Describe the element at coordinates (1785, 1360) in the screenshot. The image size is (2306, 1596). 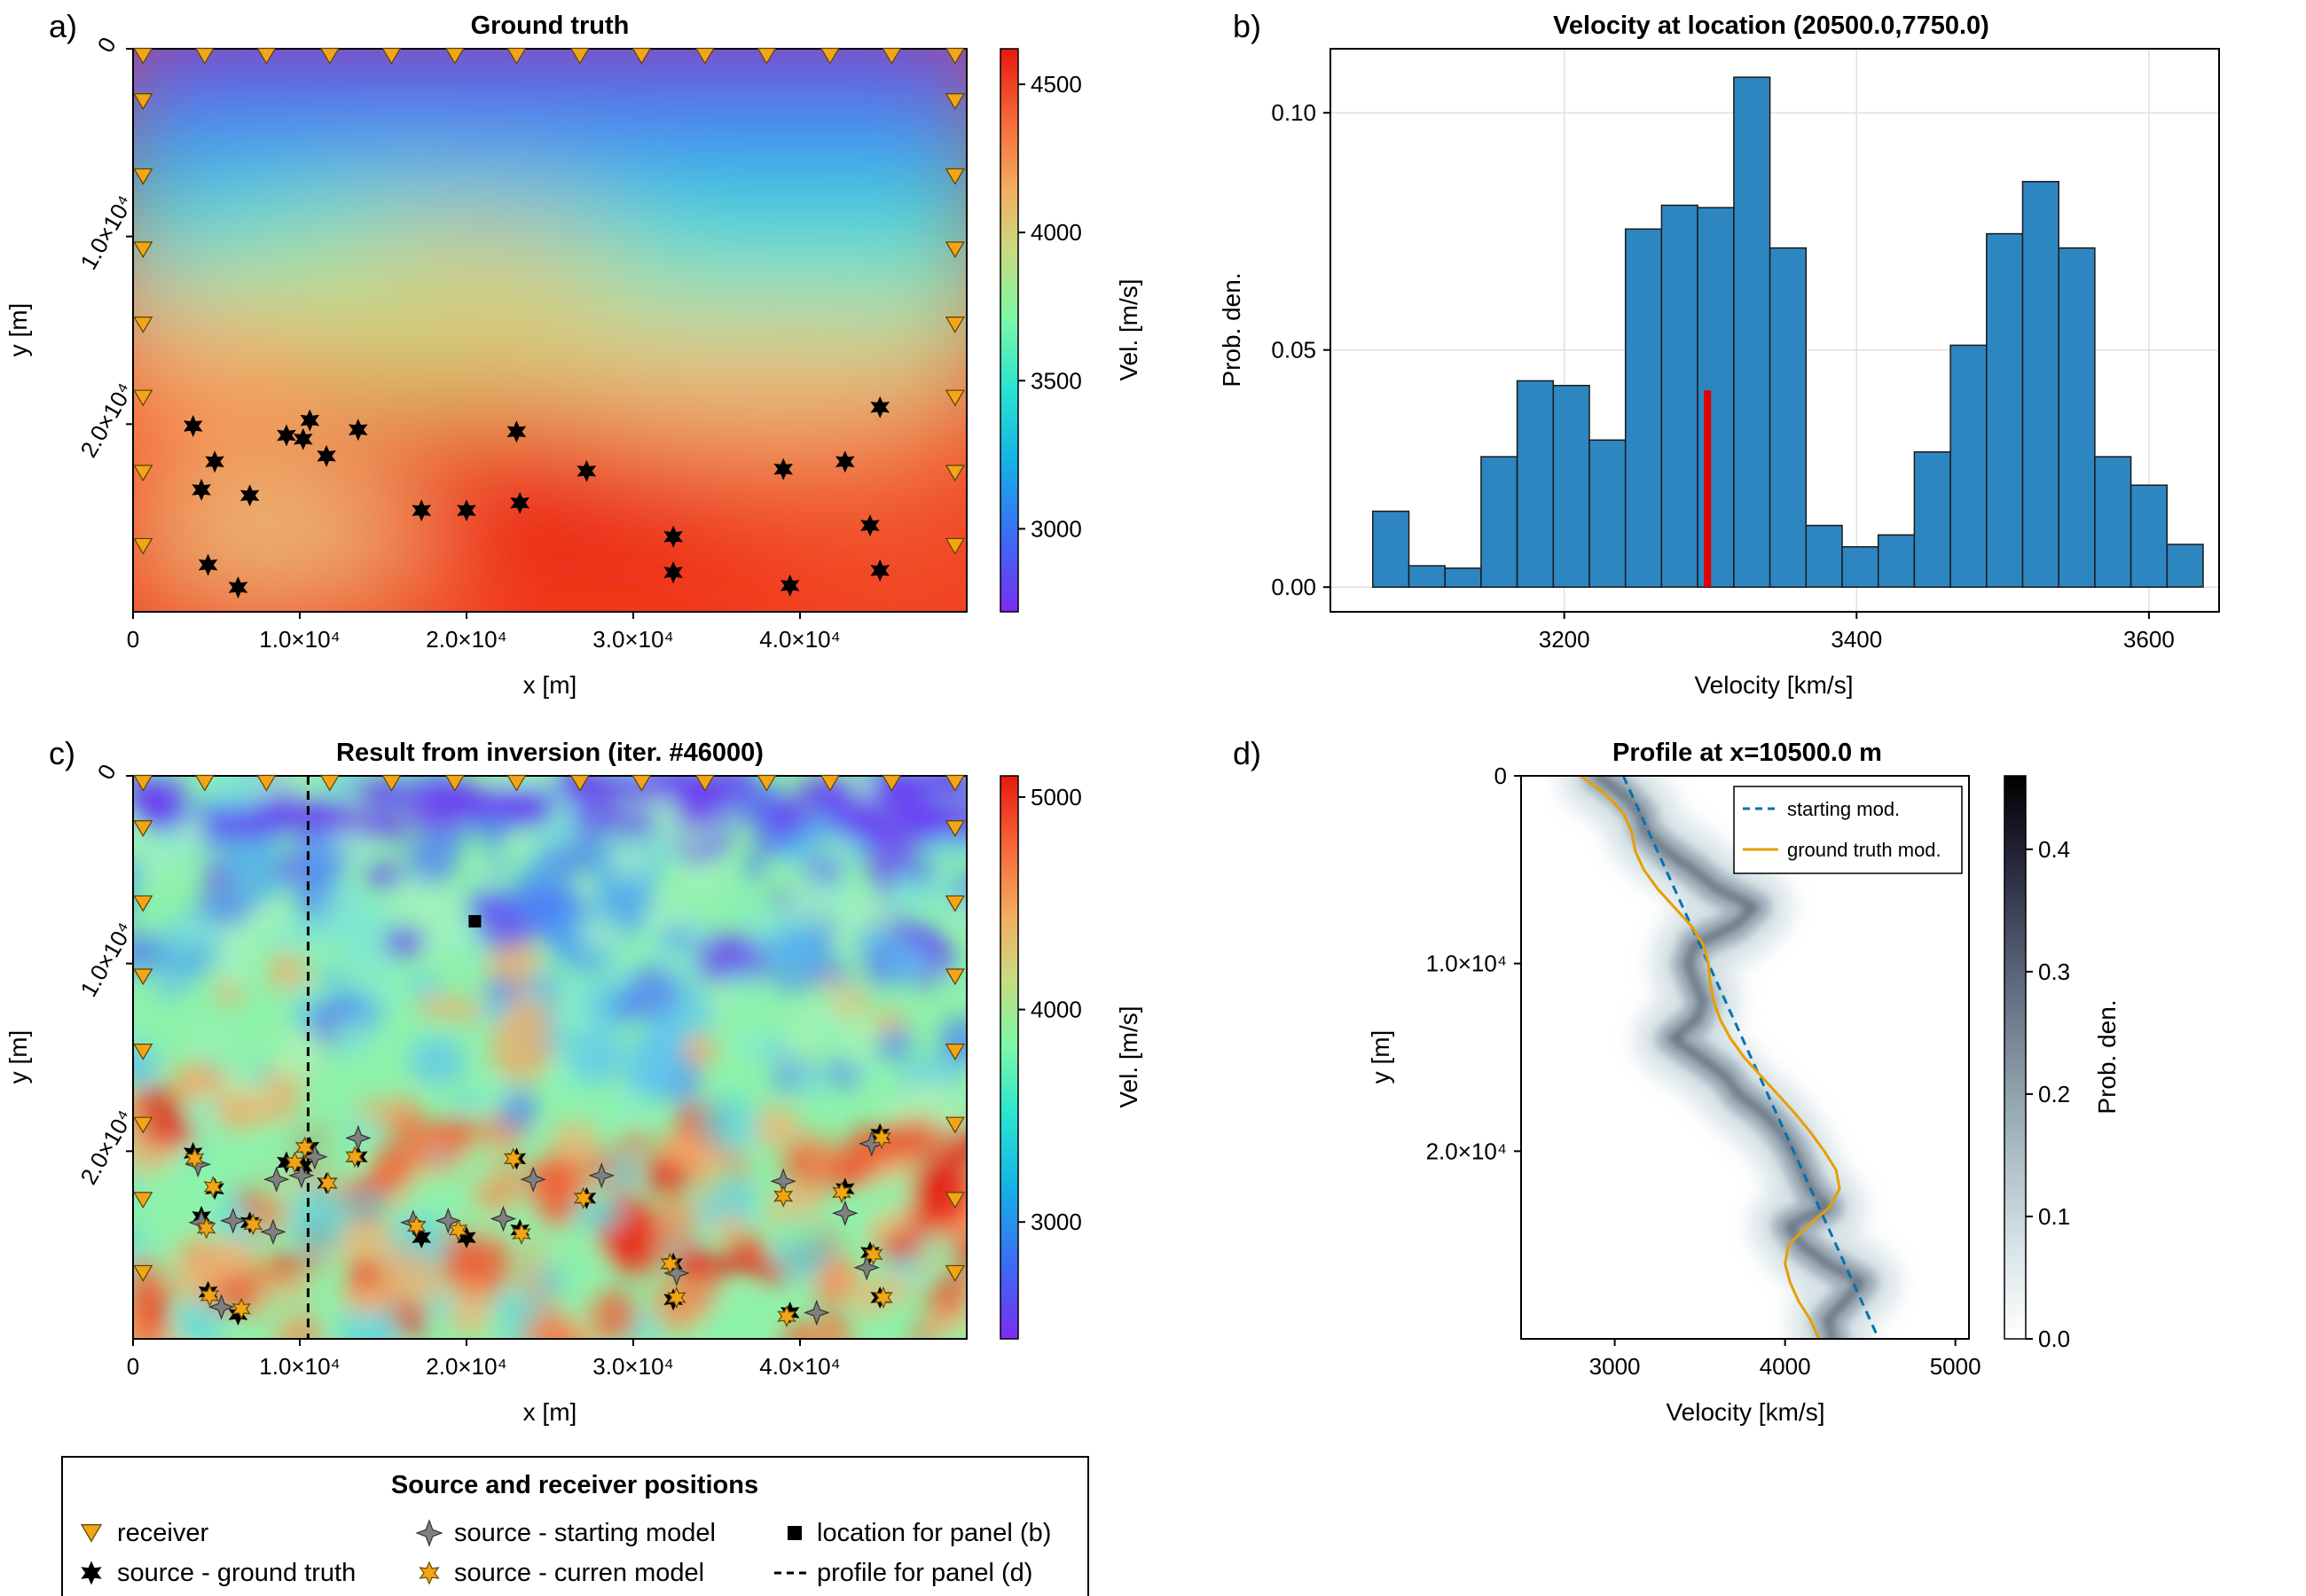
I see `panel-d-x-ticks: 3000 4000 5000` at that location.